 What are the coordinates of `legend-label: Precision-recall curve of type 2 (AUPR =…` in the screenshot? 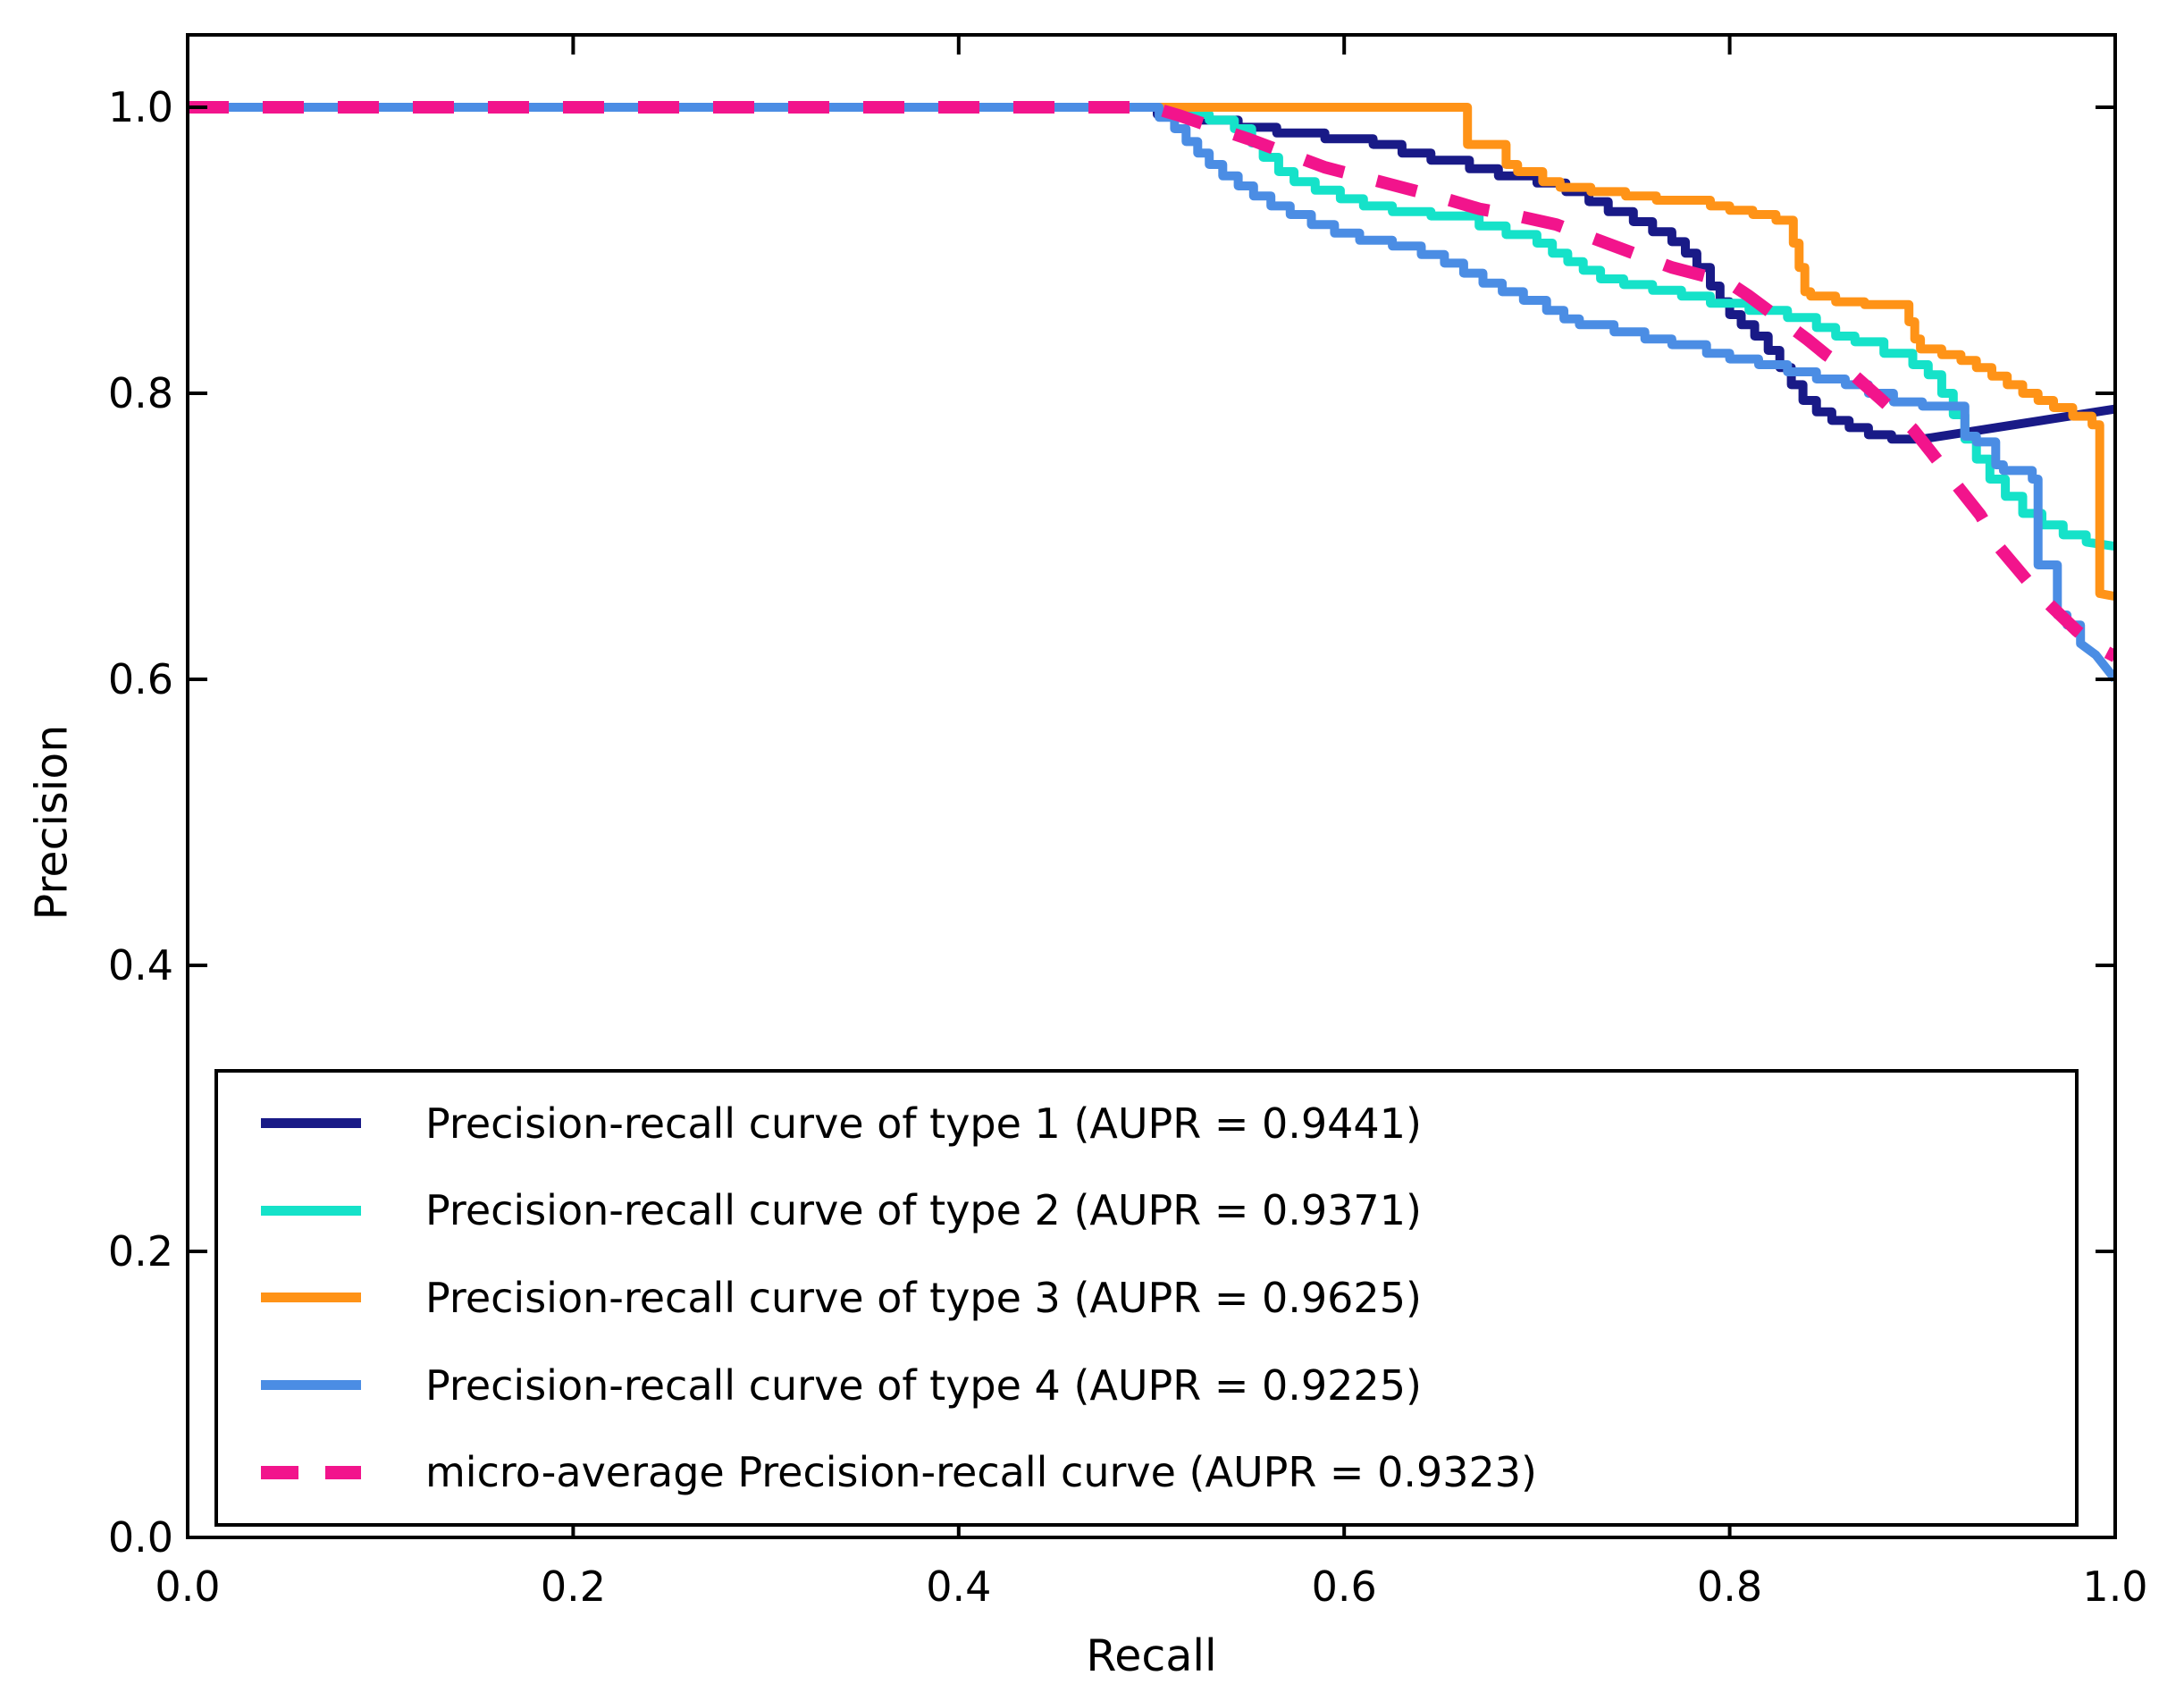 It's located at (923, 1210).